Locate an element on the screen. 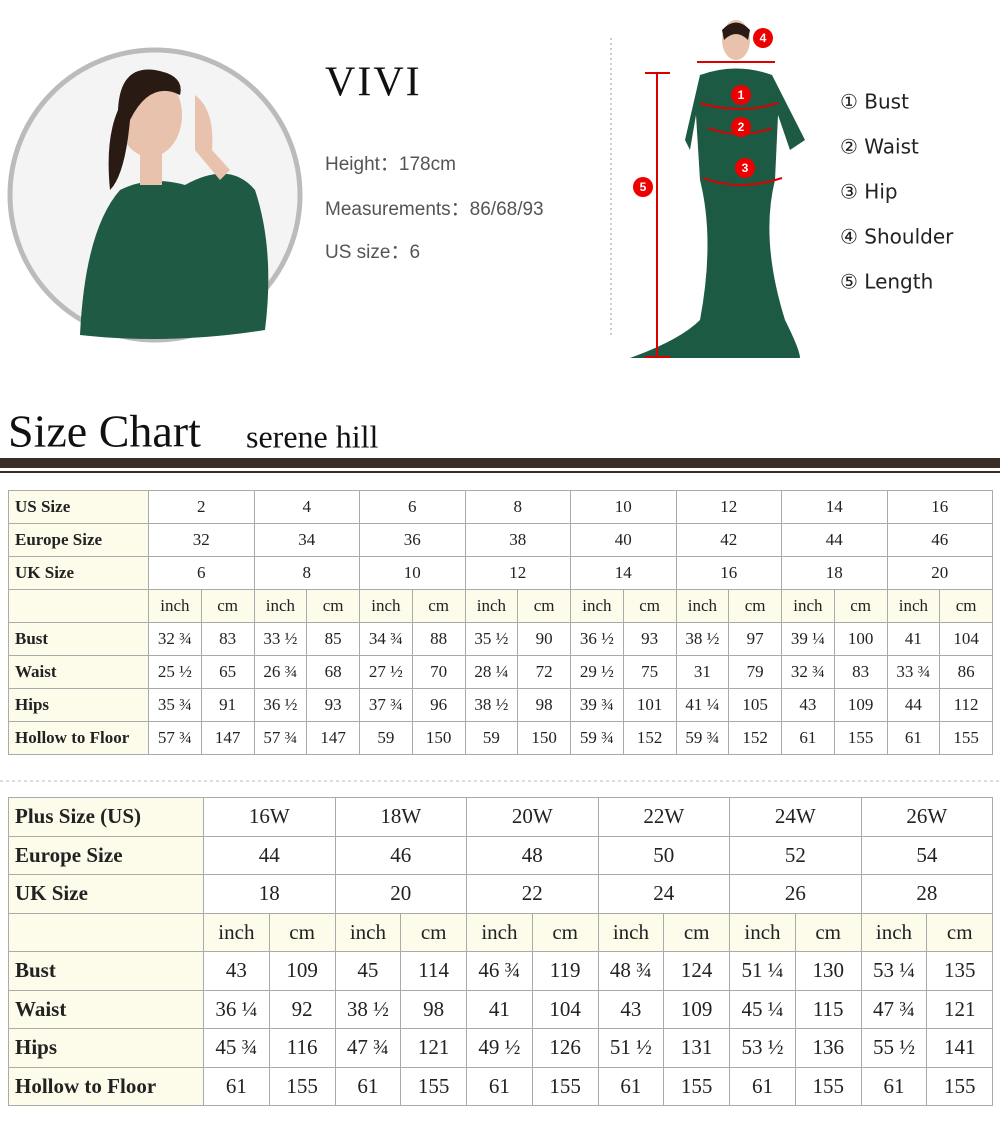 The width and height of the screenshot is (1000, 1128). value-cell: 152 is located at coordinates (755, 738).